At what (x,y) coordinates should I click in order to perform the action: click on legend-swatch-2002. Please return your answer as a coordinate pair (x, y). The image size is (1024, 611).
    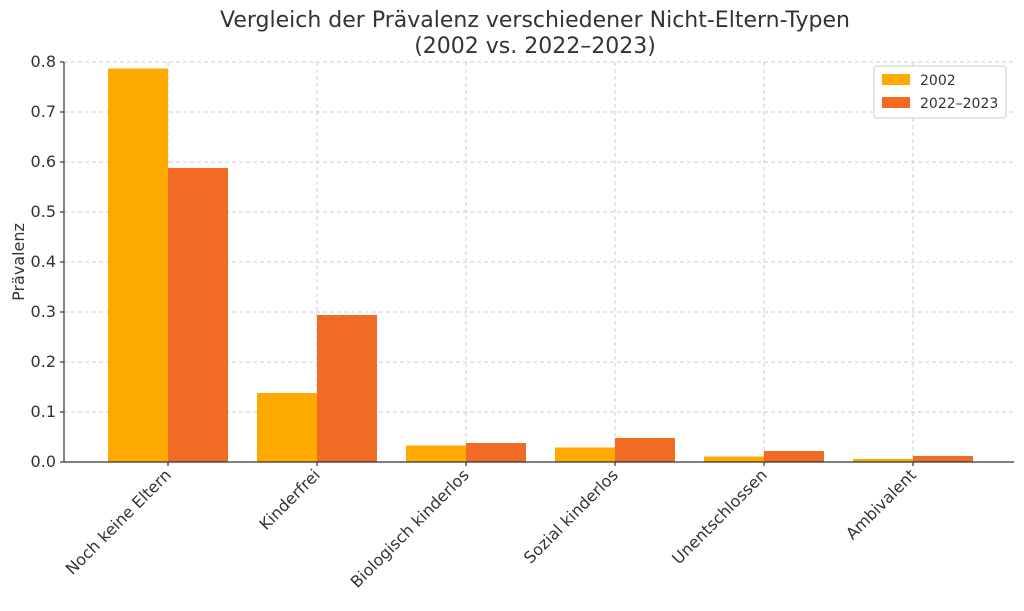
    Looking at the image, I should click on (896, 79).